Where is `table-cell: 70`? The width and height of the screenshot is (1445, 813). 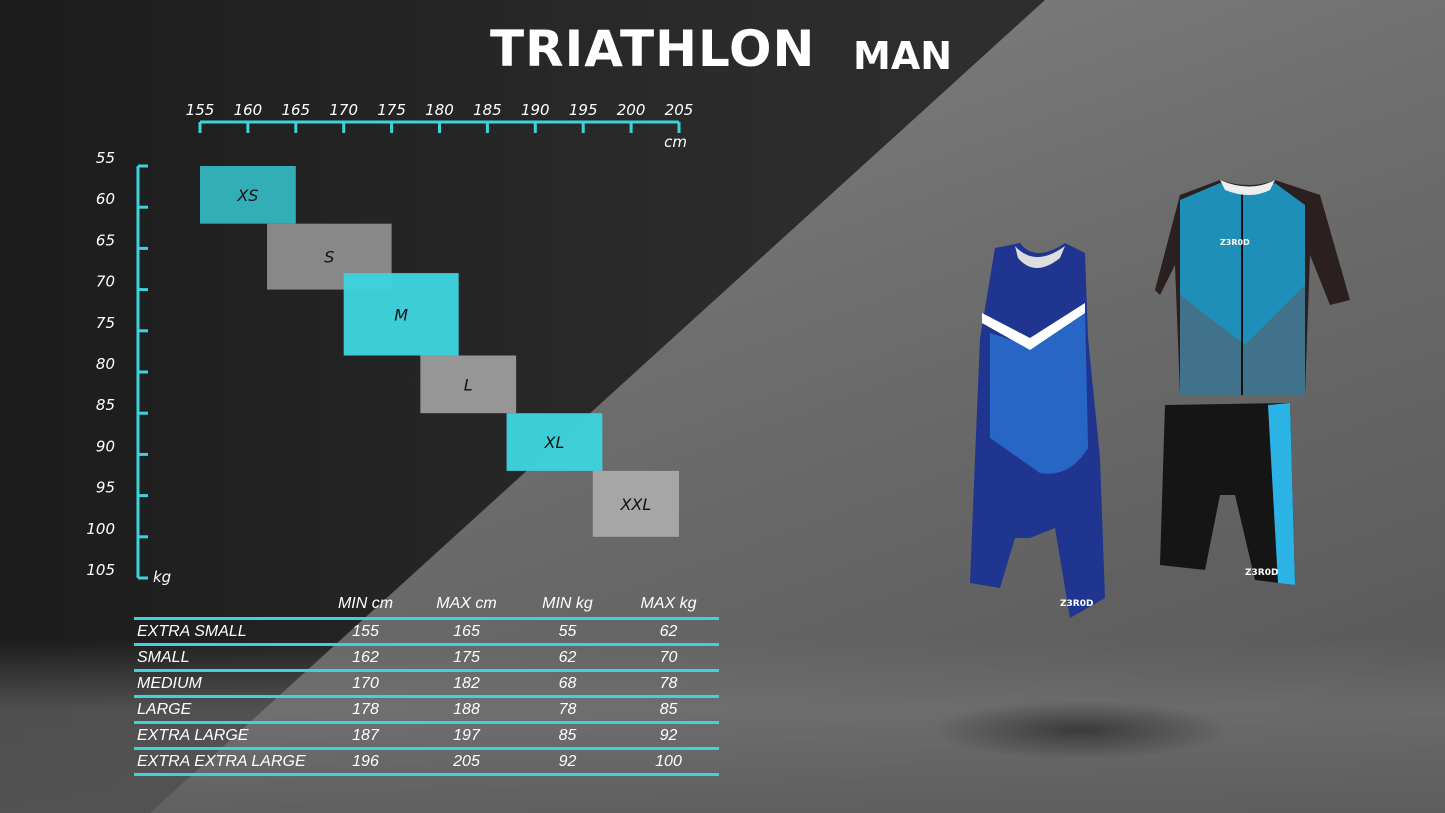 table-cell: 70 is located at coordinates (668, 657).